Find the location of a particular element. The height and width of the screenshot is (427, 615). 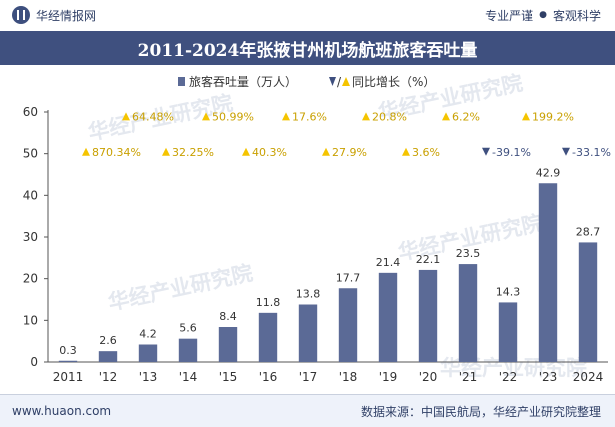

chart-title-band: 2011-2024年张掖甘州机场航班旅客吞吐量 is located at coordinates (307, 48).